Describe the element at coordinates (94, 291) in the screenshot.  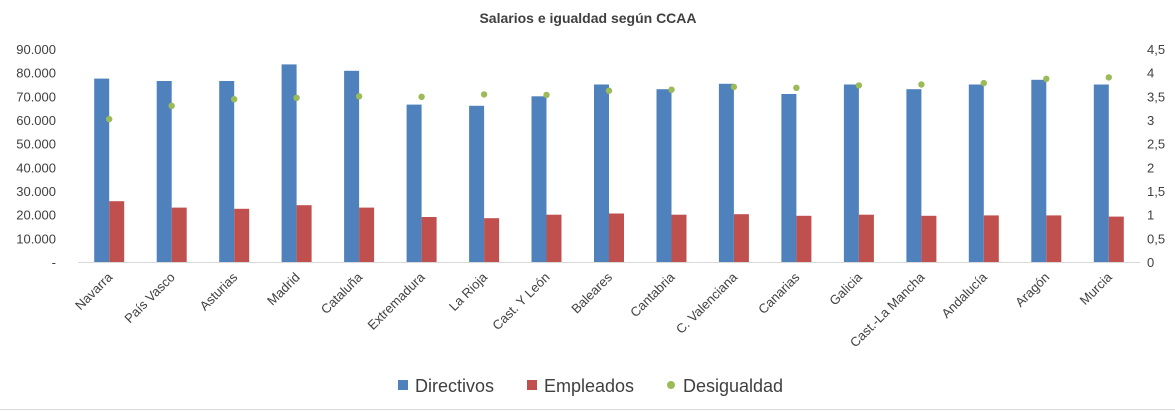
I see `x-tick-label: Navarra` at that location.